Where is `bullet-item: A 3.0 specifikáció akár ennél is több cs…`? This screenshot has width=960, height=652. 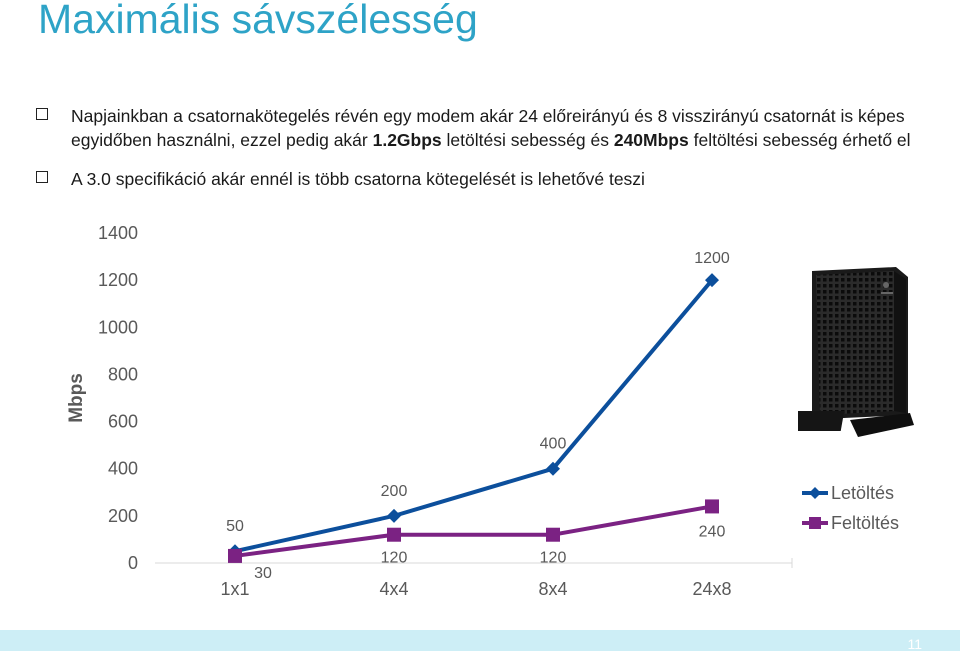
bullet-item: A 3.0 specifikáció akár ennél is több cs… is located at coordinates (485, 179).